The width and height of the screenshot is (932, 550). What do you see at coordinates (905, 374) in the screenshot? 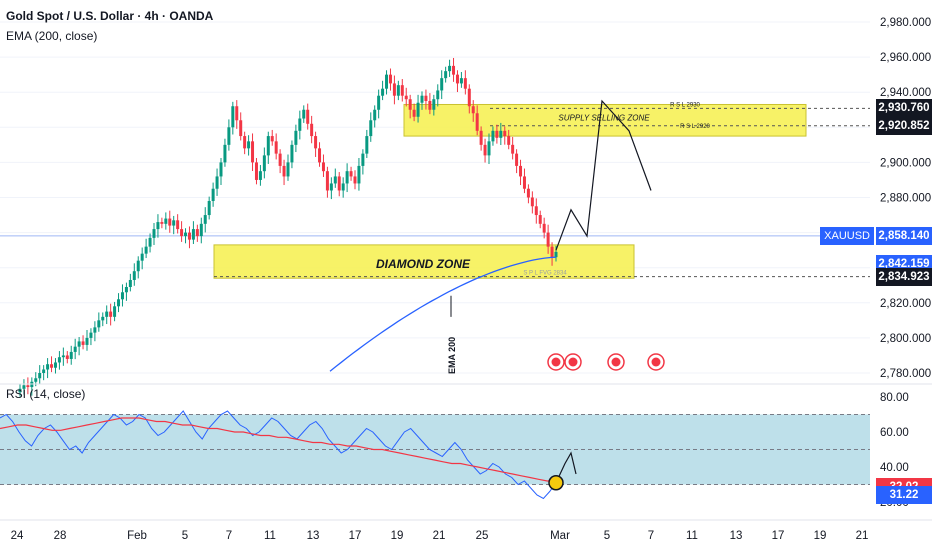
I see `price-tick-label: 2,780.000` at bounding box center [905, 374].